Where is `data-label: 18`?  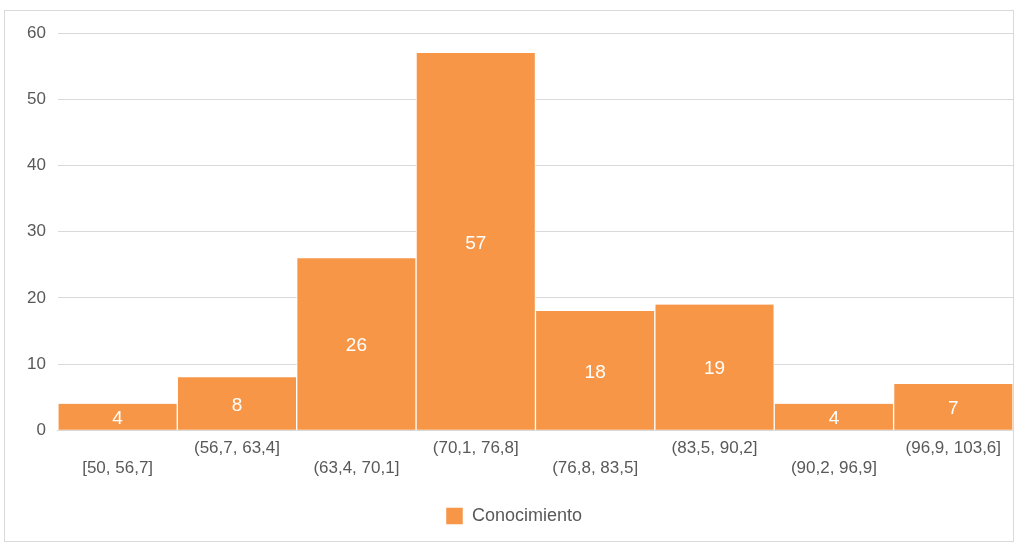 data-label: 18 is located at coordinates (595, 371).